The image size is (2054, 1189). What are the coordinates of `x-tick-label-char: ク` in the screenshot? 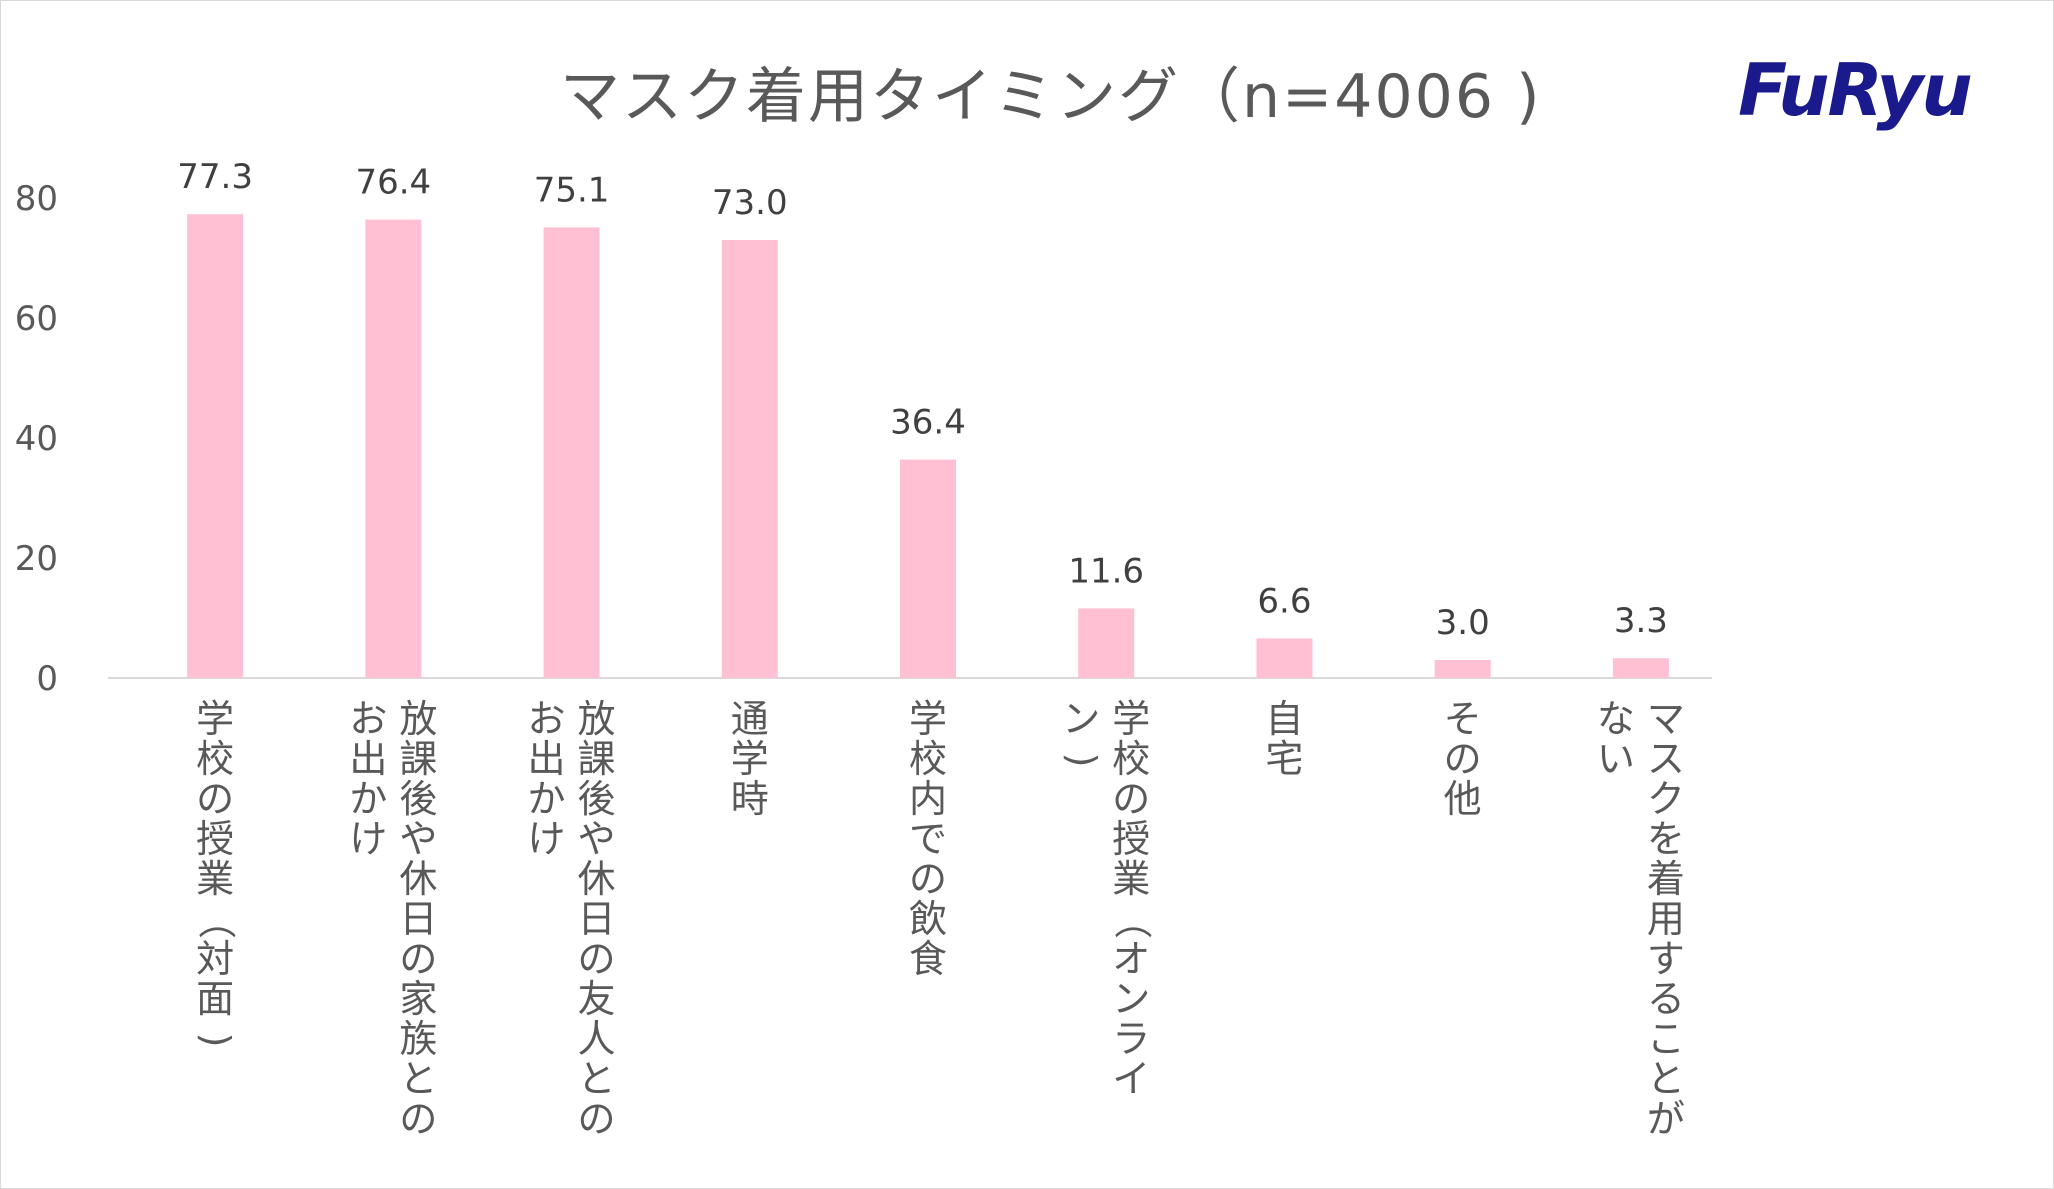 It's located at (1666, 799).